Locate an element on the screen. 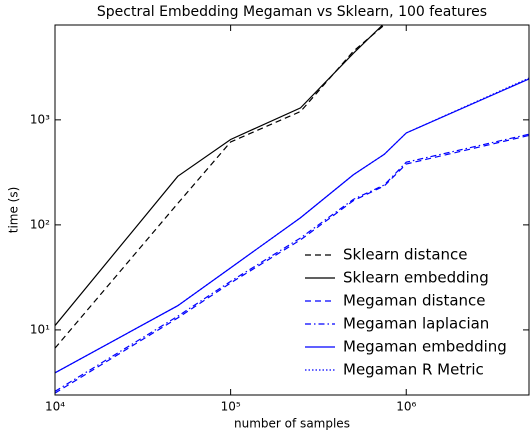 Image resolution: width=531 pixels, height=431 pixels. x-tick-label: 10⁴ is located at coordinates (55, 407).